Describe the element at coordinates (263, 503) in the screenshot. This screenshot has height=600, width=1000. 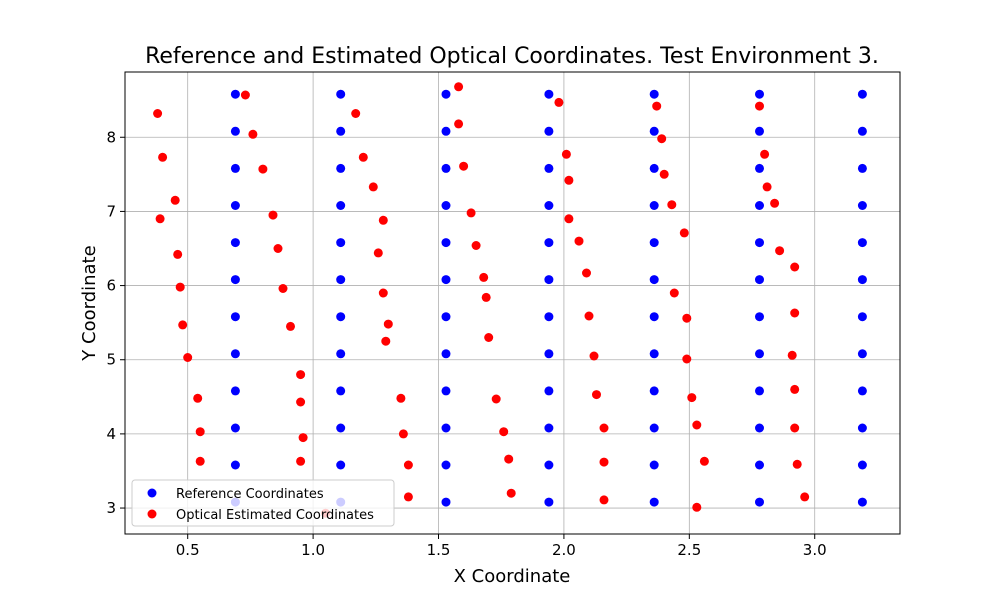
I see `legend-box` at that location.